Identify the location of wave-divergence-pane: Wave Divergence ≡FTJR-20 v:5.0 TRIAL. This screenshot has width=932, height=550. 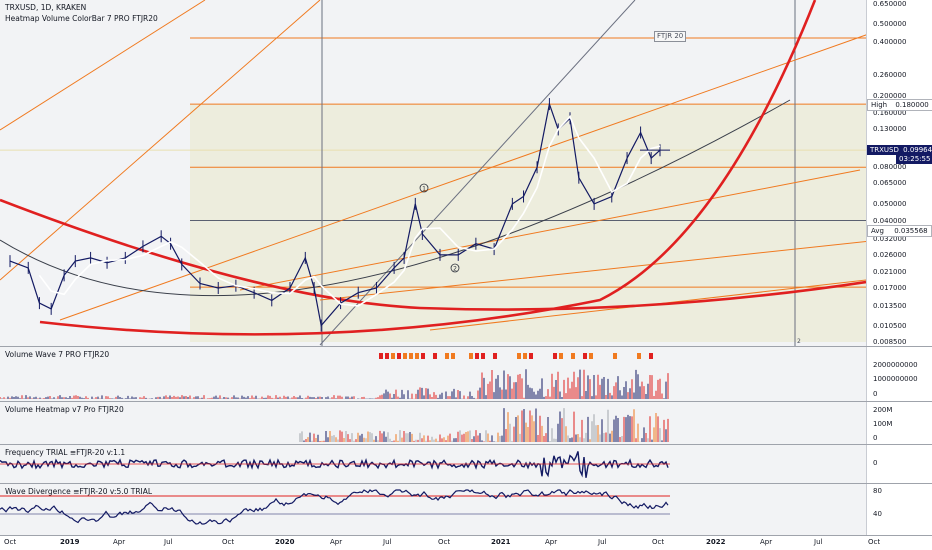
(433, 509).